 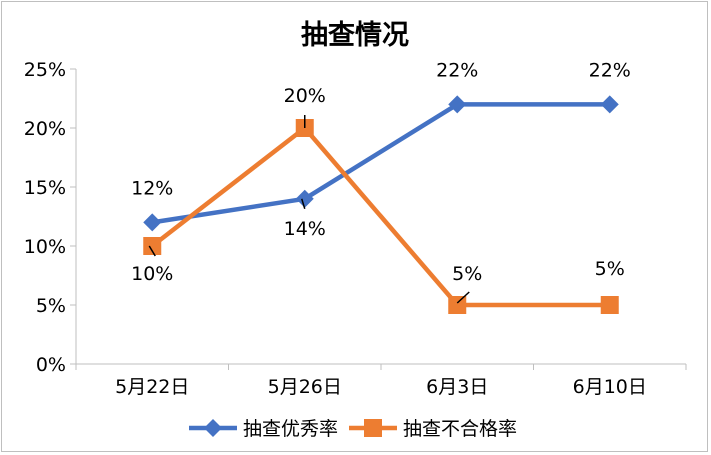 What do you see at coordinates (50, 217) in the screenshot?
I see `y-axis: 0% 5% 10% 15% 20% 25%` at bounding box center [50, 217].